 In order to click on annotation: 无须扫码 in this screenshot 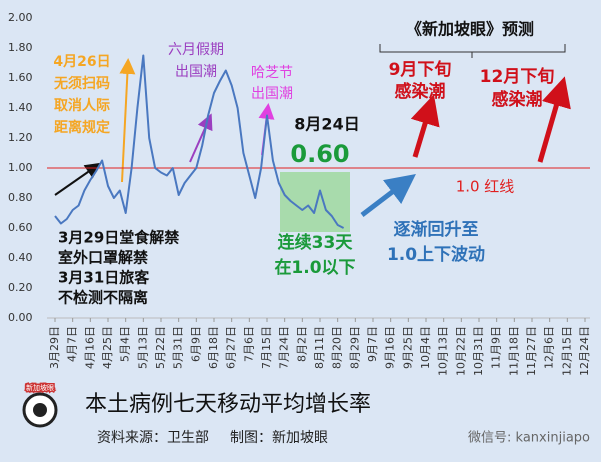, I will do `click(81, 84)`.